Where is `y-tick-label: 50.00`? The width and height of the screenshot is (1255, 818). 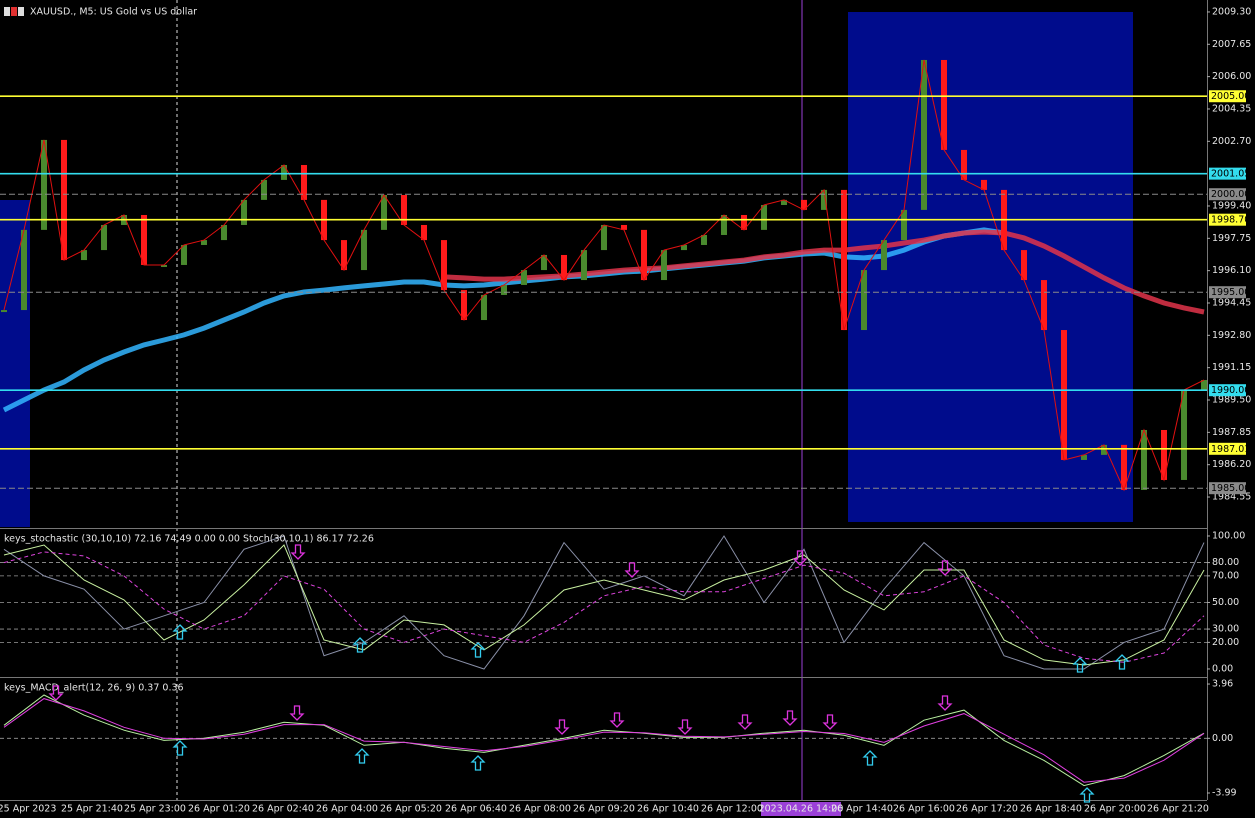 y-tick-label: 50.00 is located at coordinates (1225, 602).